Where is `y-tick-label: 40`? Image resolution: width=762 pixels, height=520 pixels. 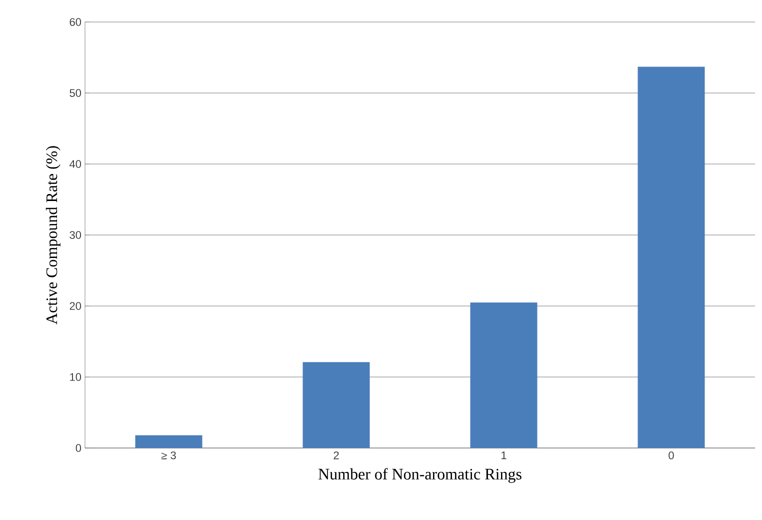 y-tick-label: 40 is located at coordinates (75, 164).